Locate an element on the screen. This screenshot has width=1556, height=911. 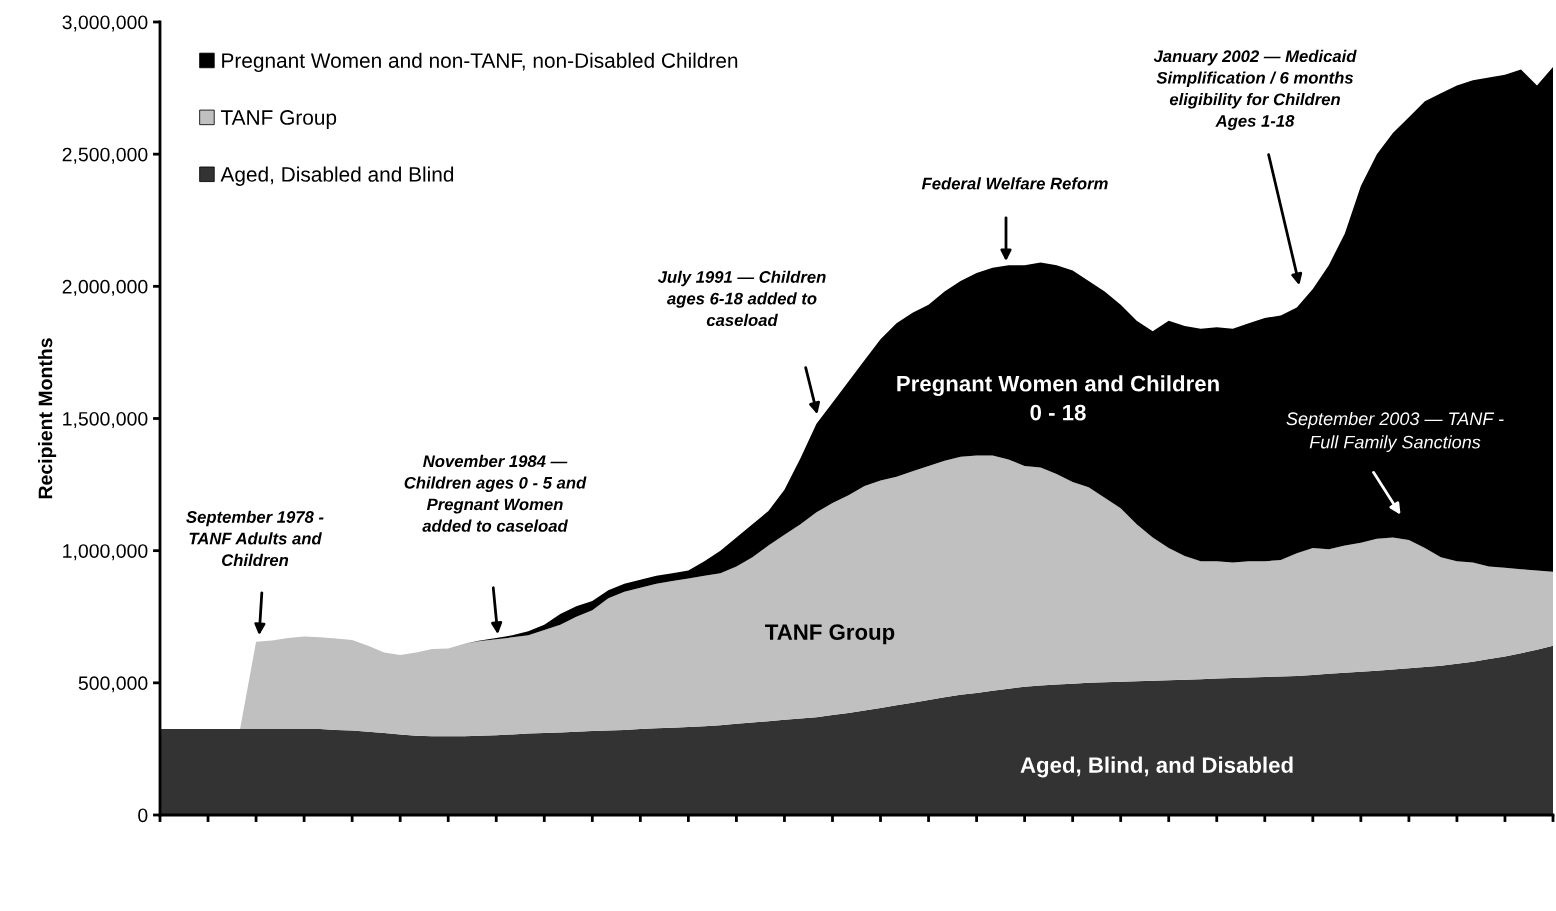
annotation: January 2002 — Medicaid Simplification / 6 months eligibility for Children Ages 1-18 is located at coordinates (1255, 90).